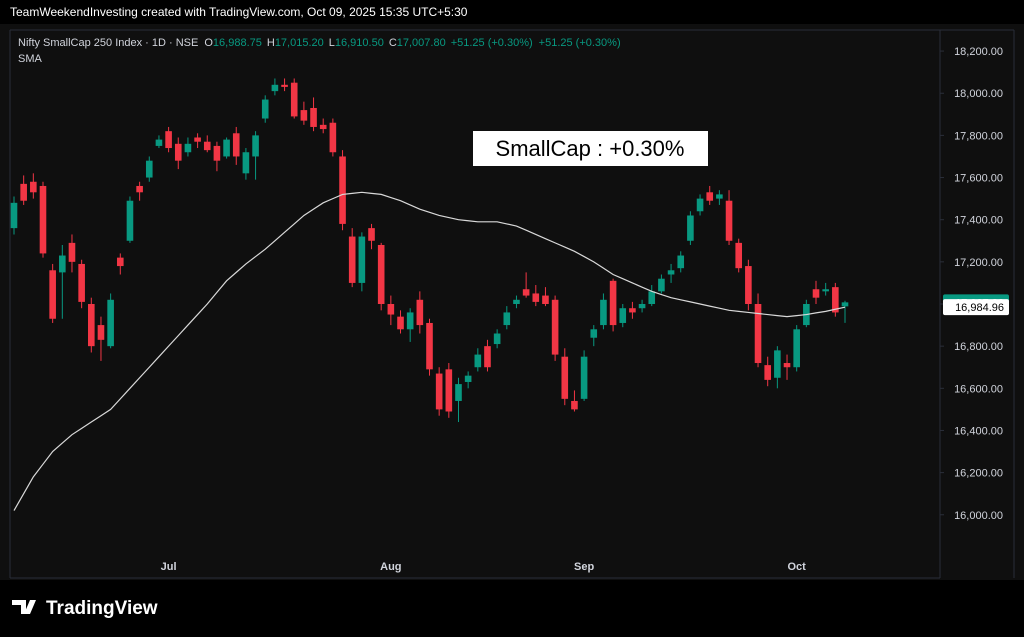 Image resolution: width=1024 pixels, height=637 pixels. What do you see at coordinates (978, 263) in the screenshot?
I see `y-tick-label: 17,200.00` at bounding box center [978, 263].